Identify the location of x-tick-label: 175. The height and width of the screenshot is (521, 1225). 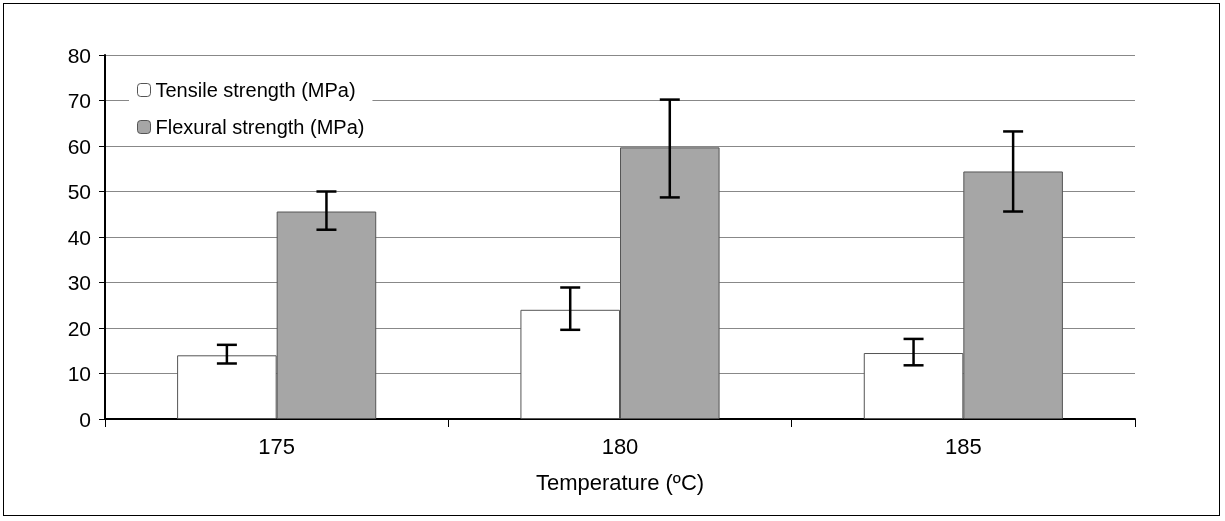
(277, 446).